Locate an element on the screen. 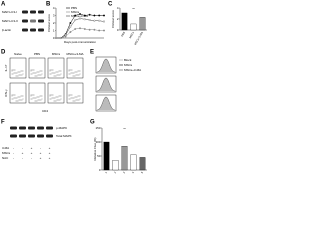 The width and height of the screenshot is (320, 240). panel-letter: D is located at coordinates (3, 53).